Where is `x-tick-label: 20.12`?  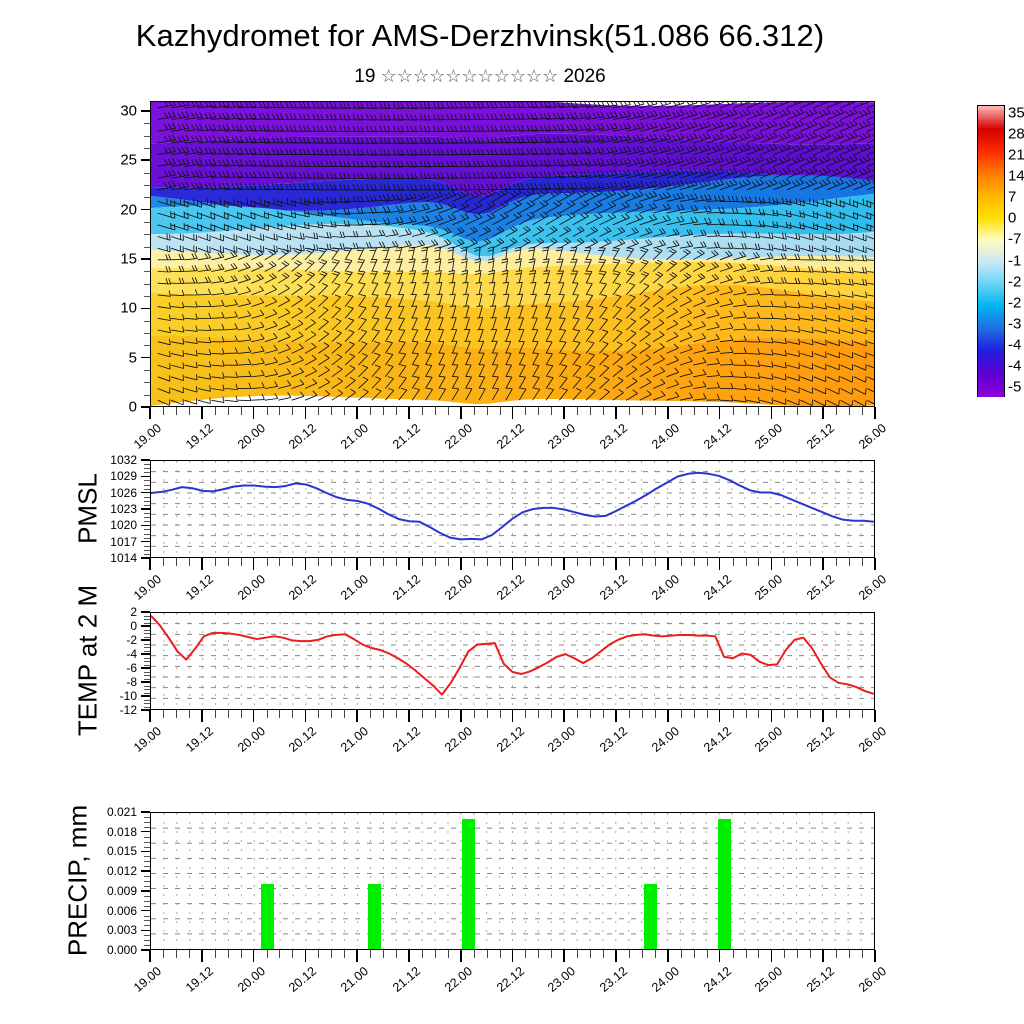 x-tick-label: 20.12 is located at coordinates (303, 739).